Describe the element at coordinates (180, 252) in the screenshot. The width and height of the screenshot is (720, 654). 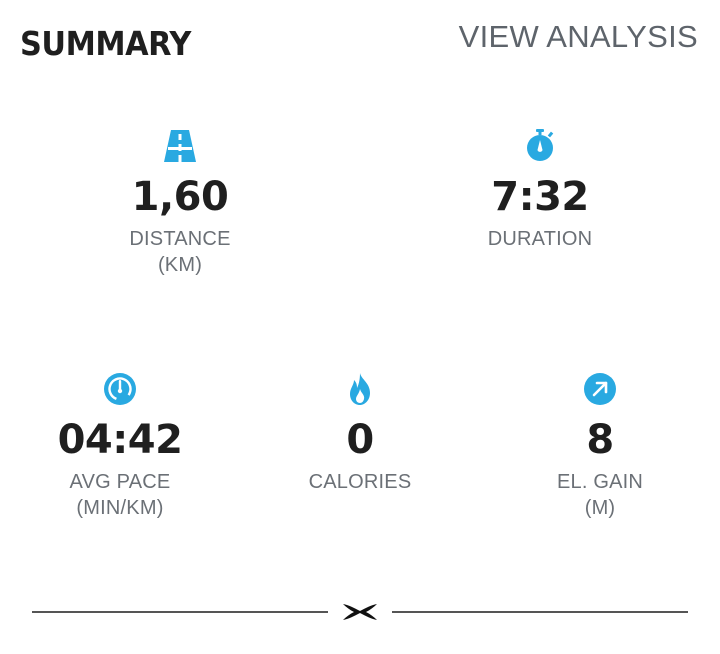
I see `distance-label: DISTANCE (KM)` at that location.